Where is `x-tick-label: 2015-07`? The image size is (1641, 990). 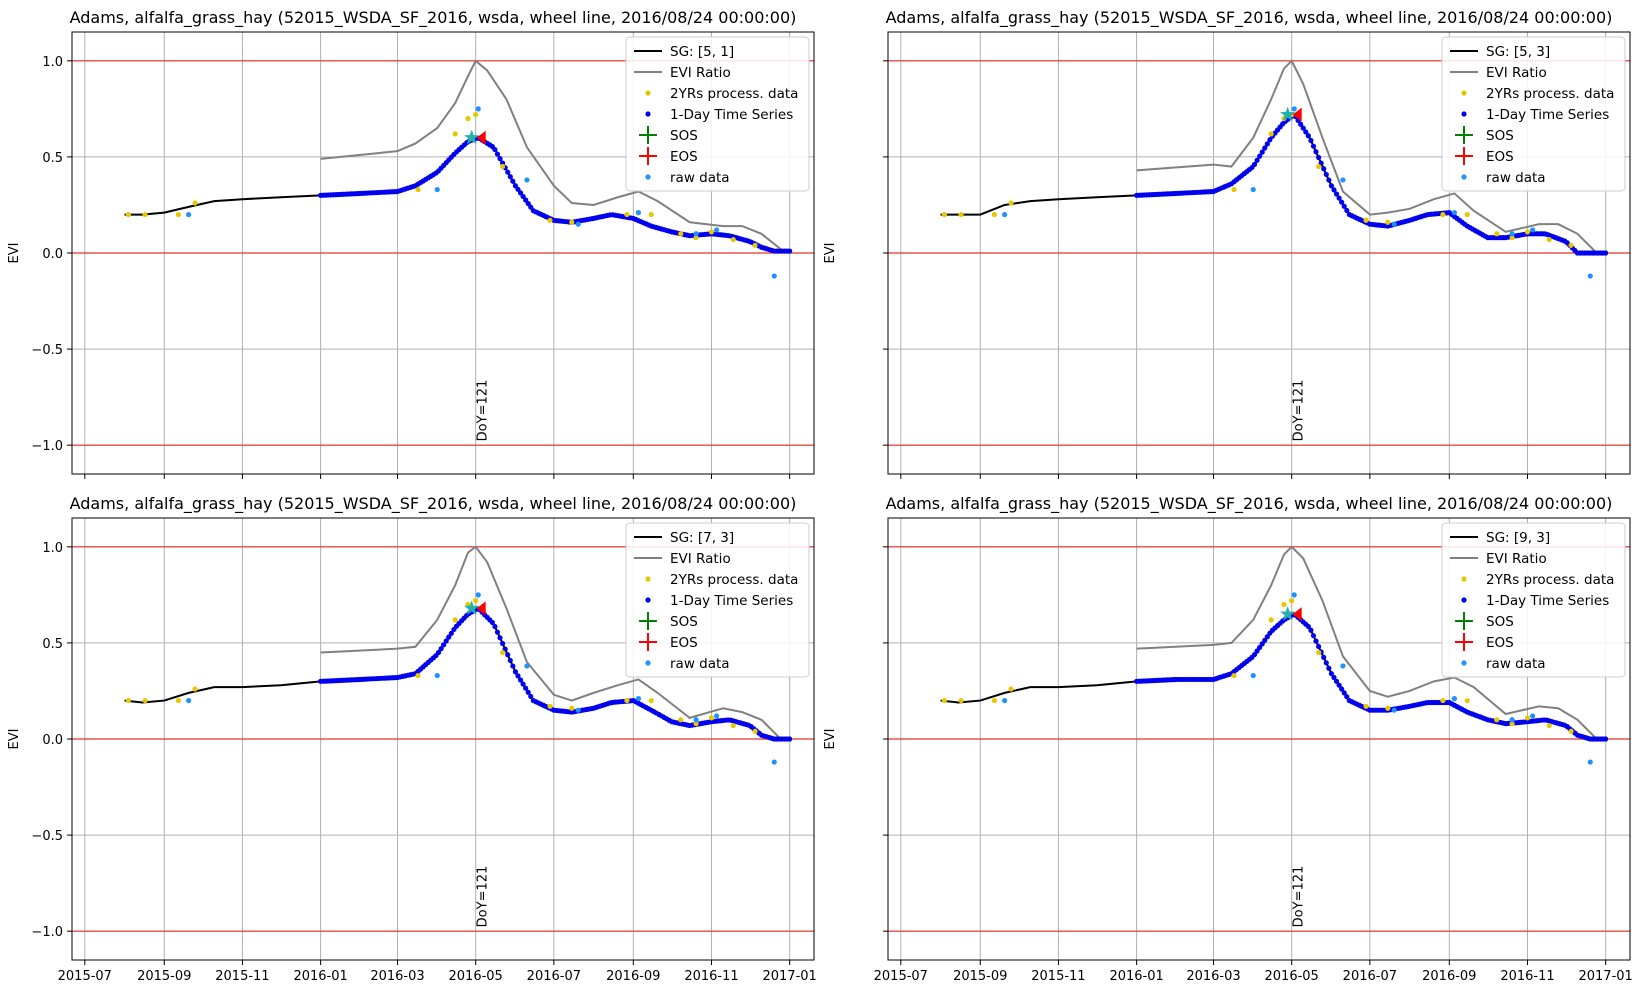
x-tick-label: 2015-07 is located at coordinates (901, 976).